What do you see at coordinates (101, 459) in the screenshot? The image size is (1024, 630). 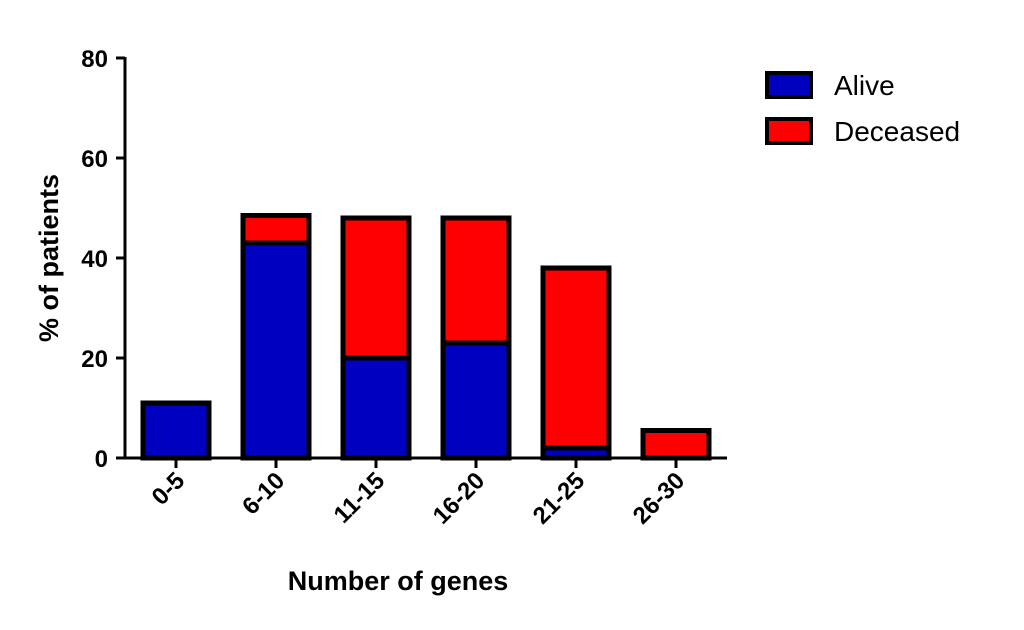 I see `y-tick-label: 0` at bounding box center [101, 459].